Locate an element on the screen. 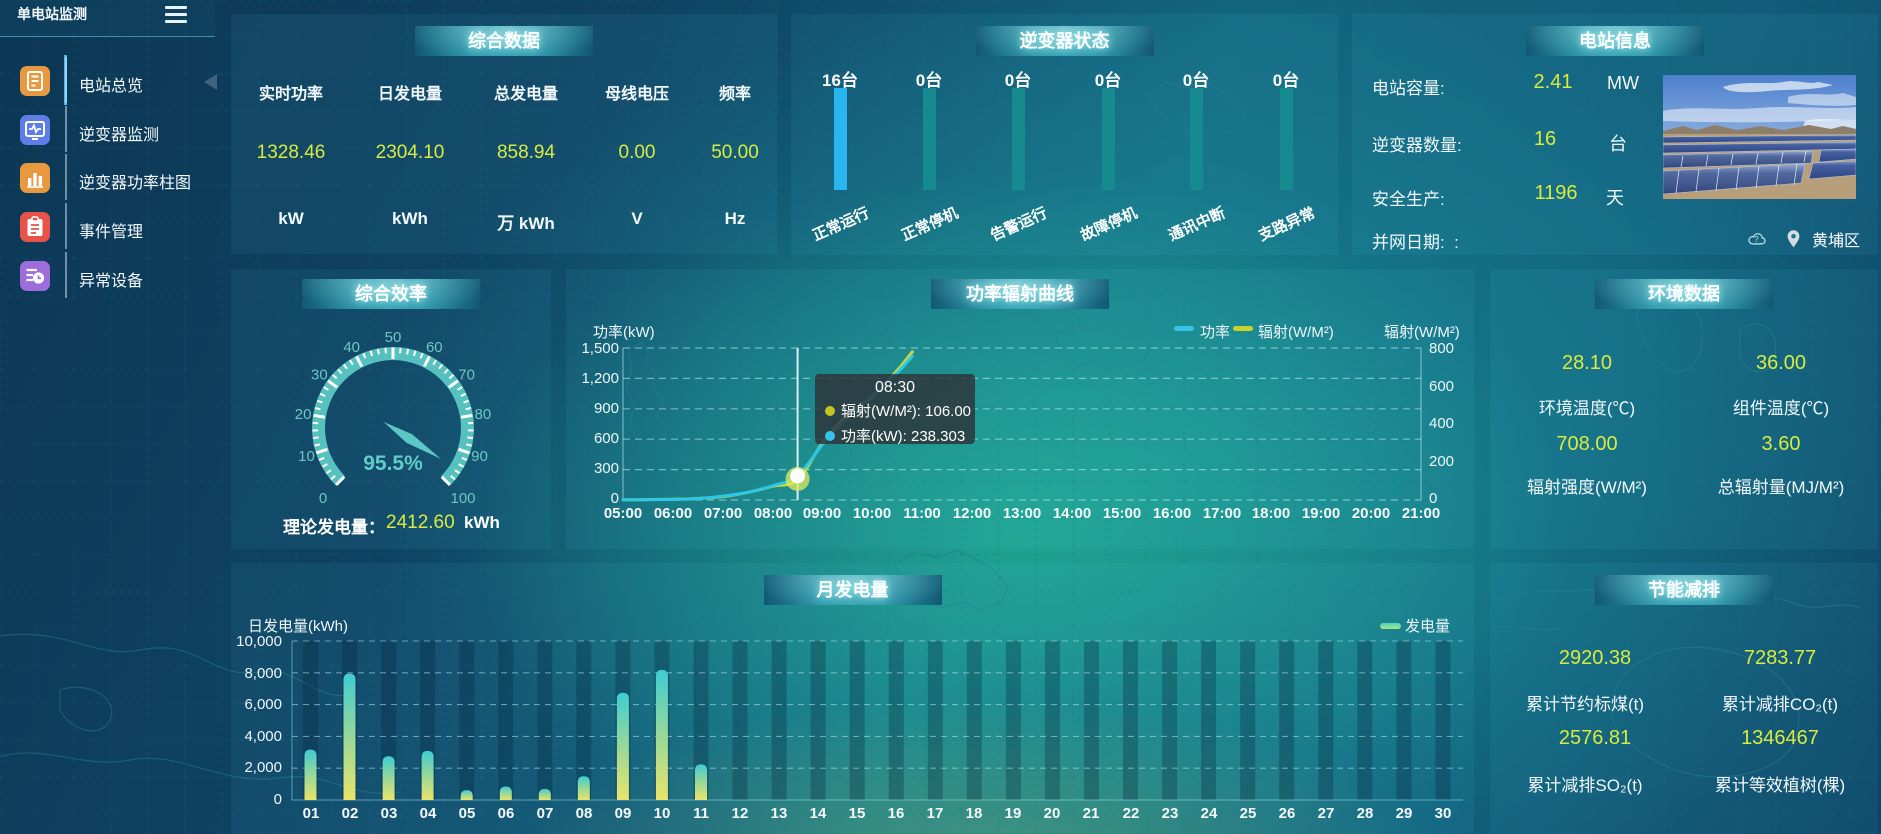  svg-text: 70 is located at coordinates (466, 375).